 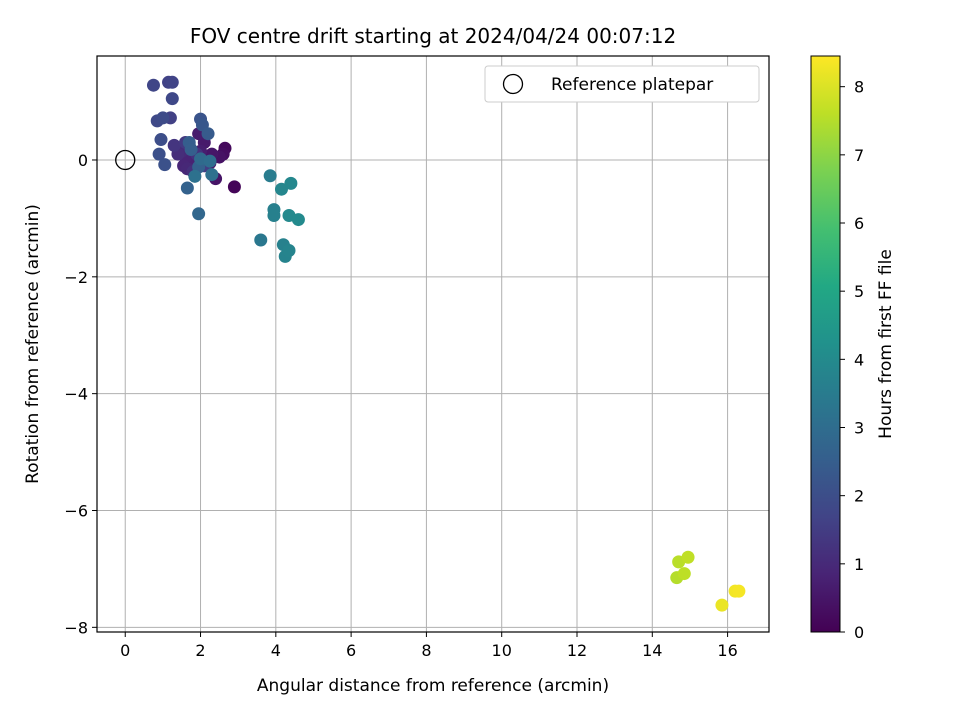 What do you see at coordinates (351, 650) in the screenshot?
I see `x-tick-label: 6` at bounding box center [351, 650].